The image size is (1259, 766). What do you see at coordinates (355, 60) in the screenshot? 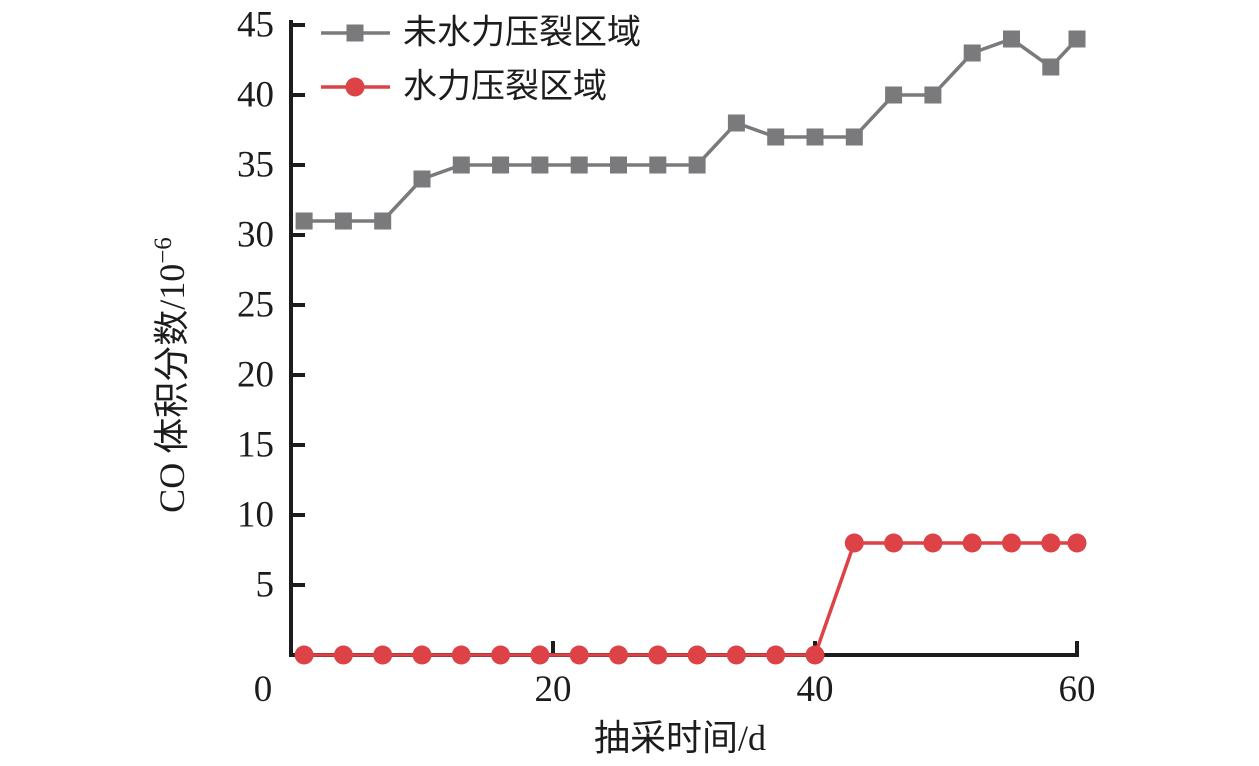
I see `legend-markers` at bounding box center [355, 60].